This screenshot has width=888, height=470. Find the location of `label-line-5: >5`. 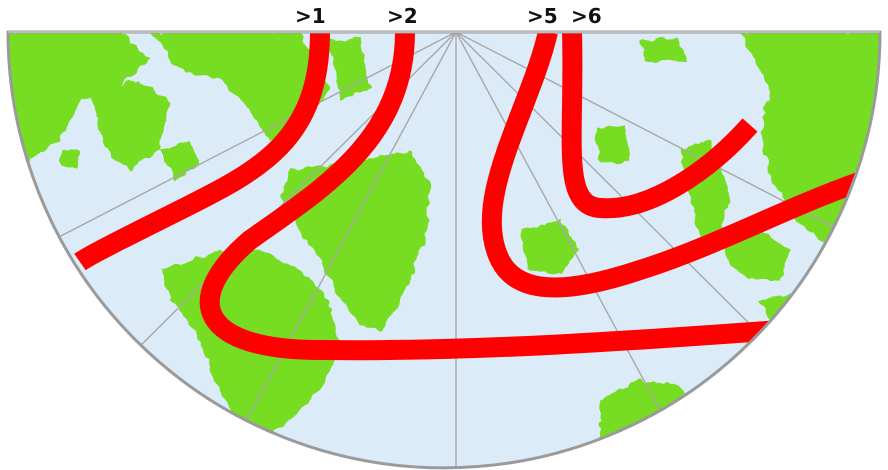

label-line-5: >5 is located at coordinates (542, 16).